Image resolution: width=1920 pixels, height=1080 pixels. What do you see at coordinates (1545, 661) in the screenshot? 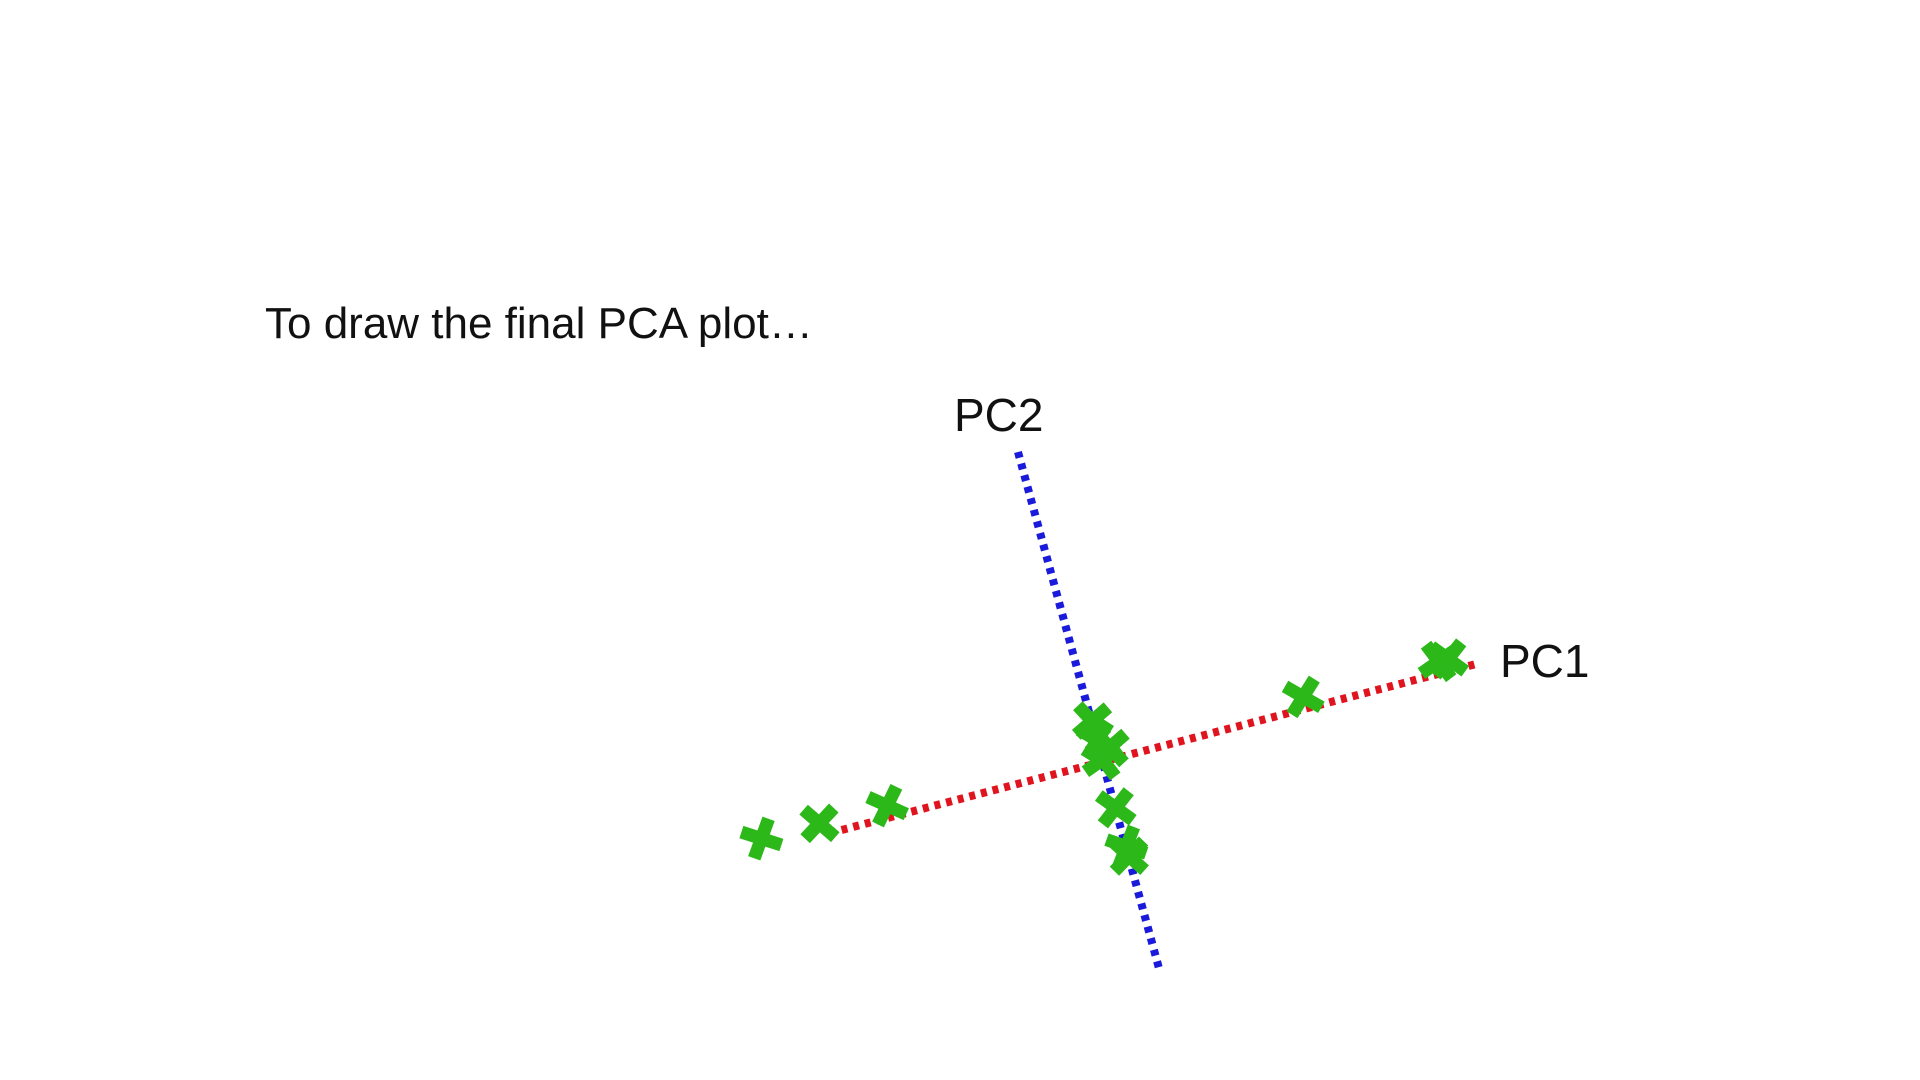
I see `pc1-axis-label: PC1` at bounding box center [1545, 661].